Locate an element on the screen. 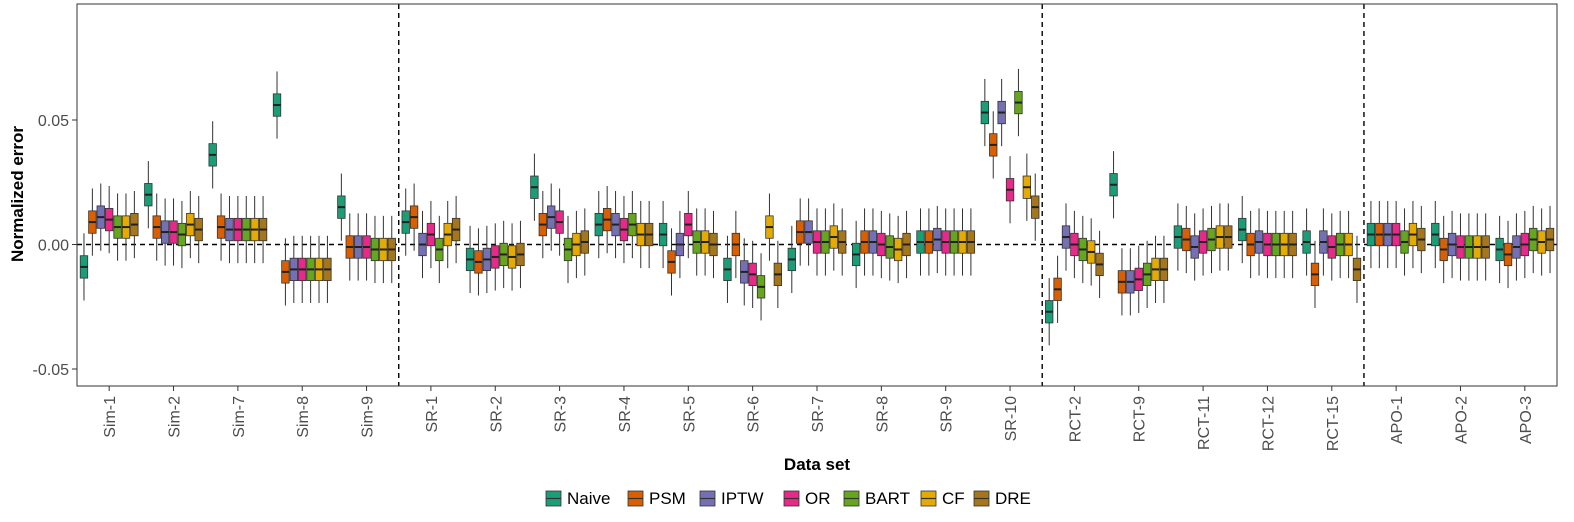 The height and width of the screenshot is (522, 1574). x-tick-label: APO-1 is located at coordinates (1397, 420).